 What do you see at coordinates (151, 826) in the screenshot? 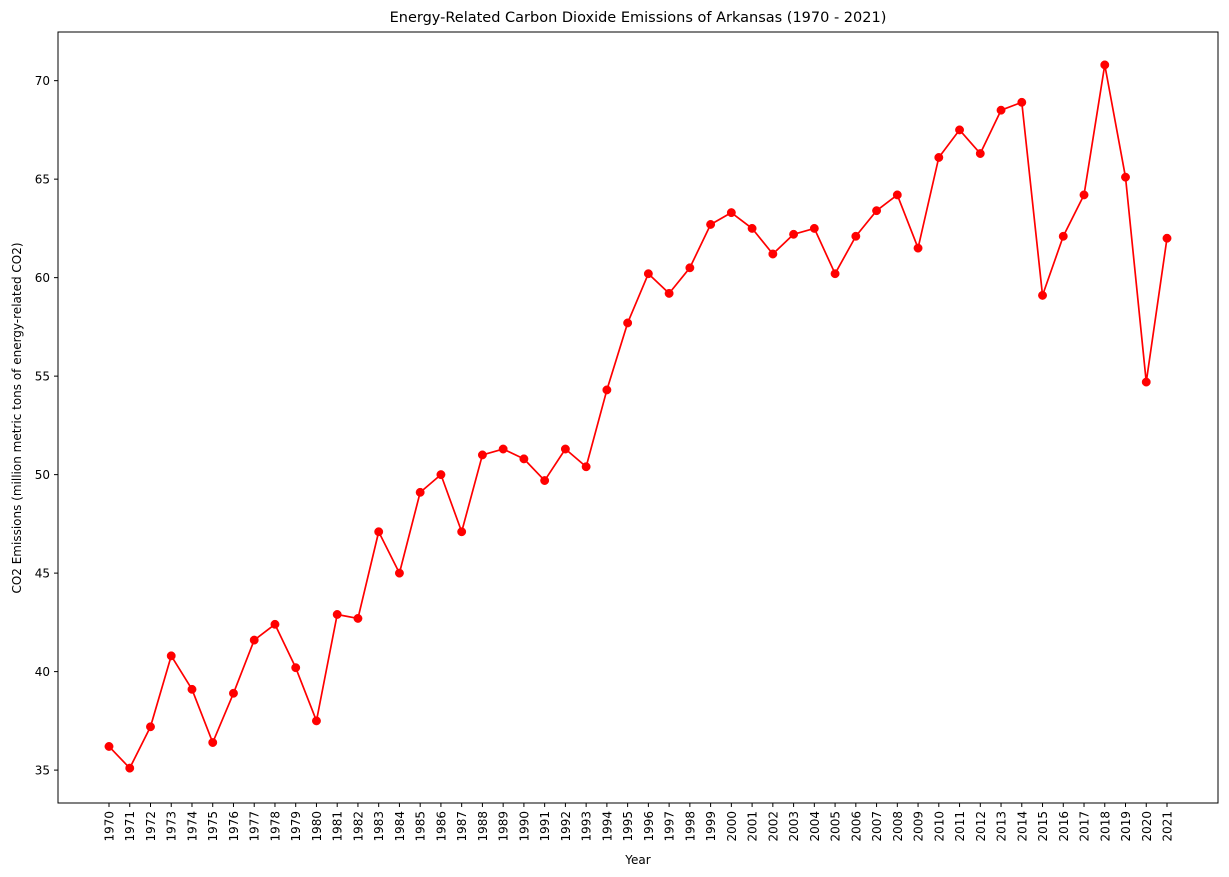
I see `x-tick-label: 1972` at bounding box center [151, 826].